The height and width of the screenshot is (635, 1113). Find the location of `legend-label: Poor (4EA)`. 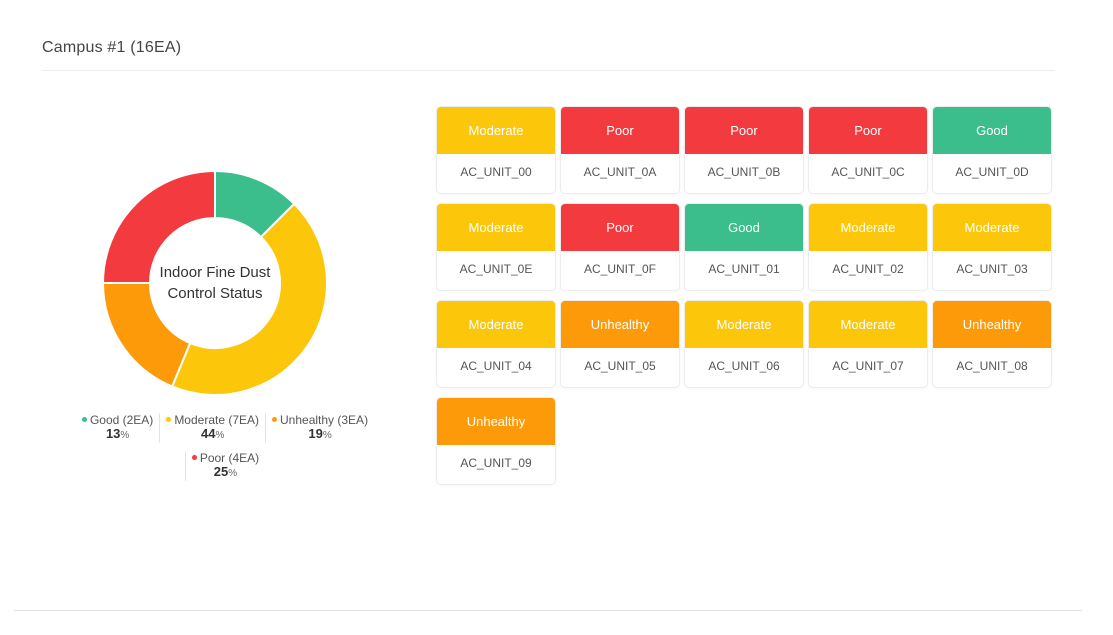

legend-label: Poor (4EA) is located at coordinates (229, 458).